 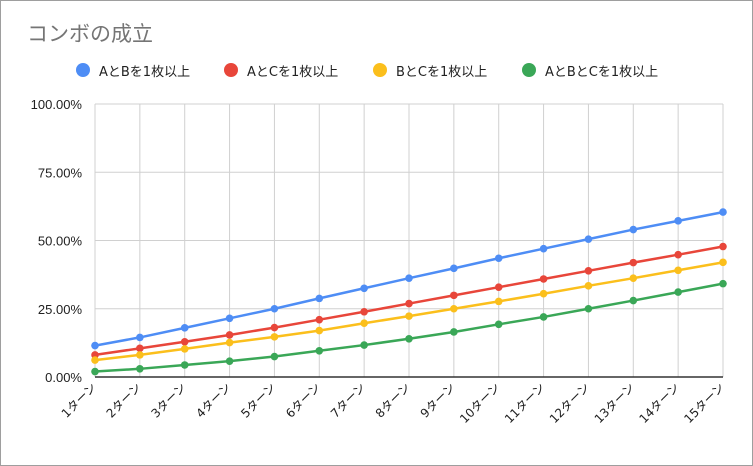 I want to click on legend-item-a-c: AとCを1枚以上, so click(x=281, y=70).